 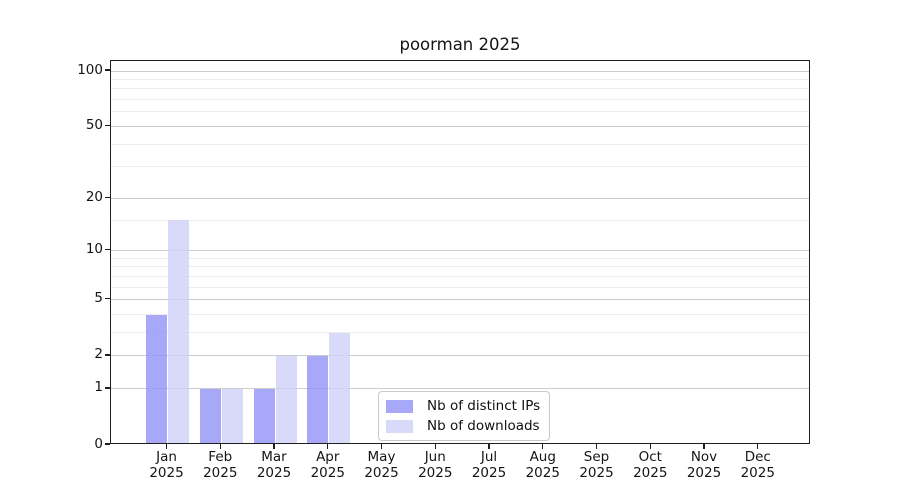 What do you see at coordinates (704, 465) in the screenshot?
I see `x-tick-label: Nov 2025` at bounding box center [704, 465].